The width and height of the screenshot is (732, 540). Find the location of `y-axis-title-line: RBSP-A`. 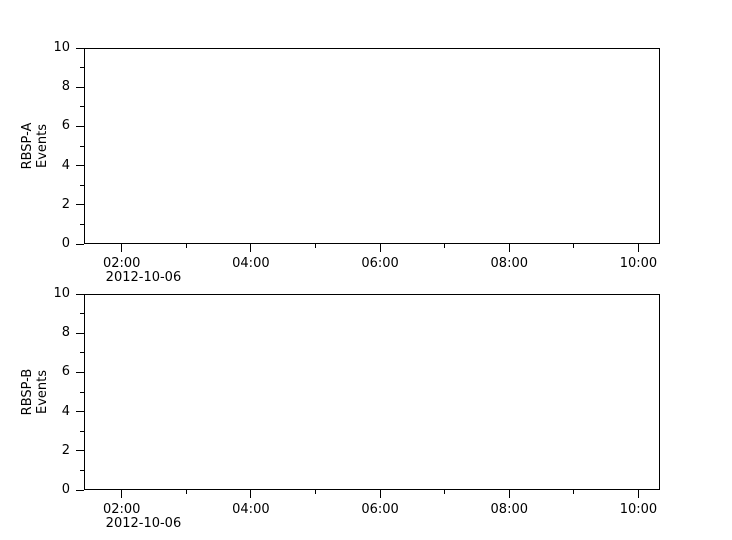

y-axis-title-line: RBSP-A is located at coordinates (27, 146).